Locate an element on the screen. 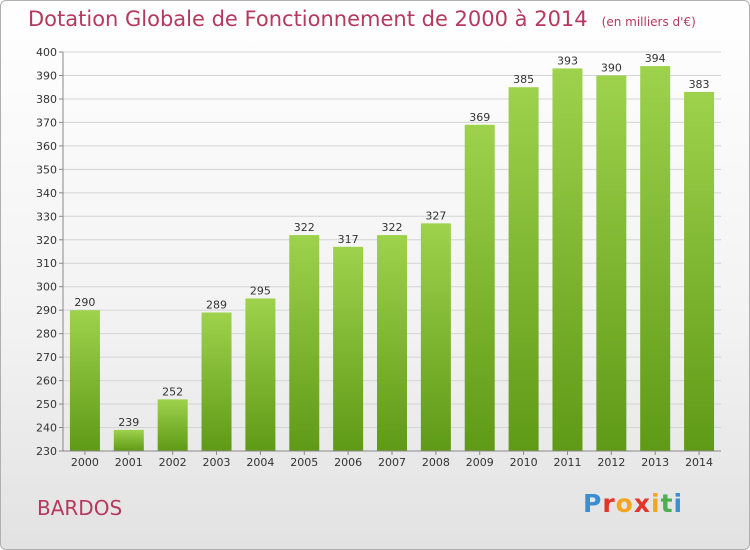  x-tick-label: 2005 is located at coordinates (304, 462).